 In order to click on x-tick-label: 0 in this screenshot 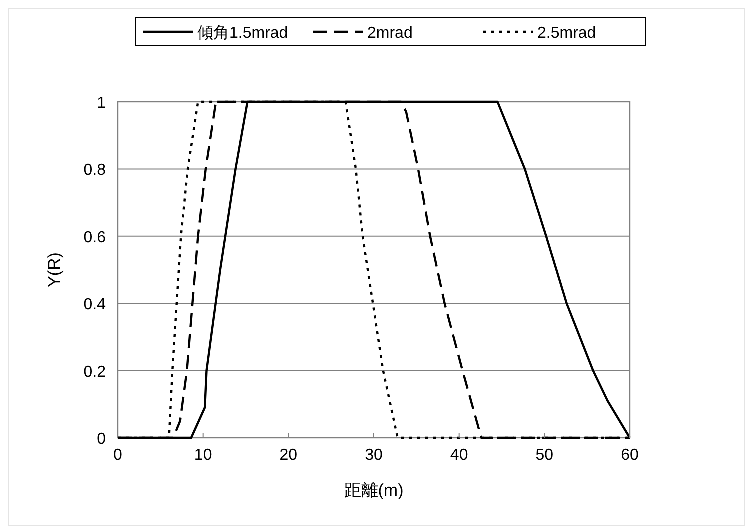, I will do `click(118, 455)`.